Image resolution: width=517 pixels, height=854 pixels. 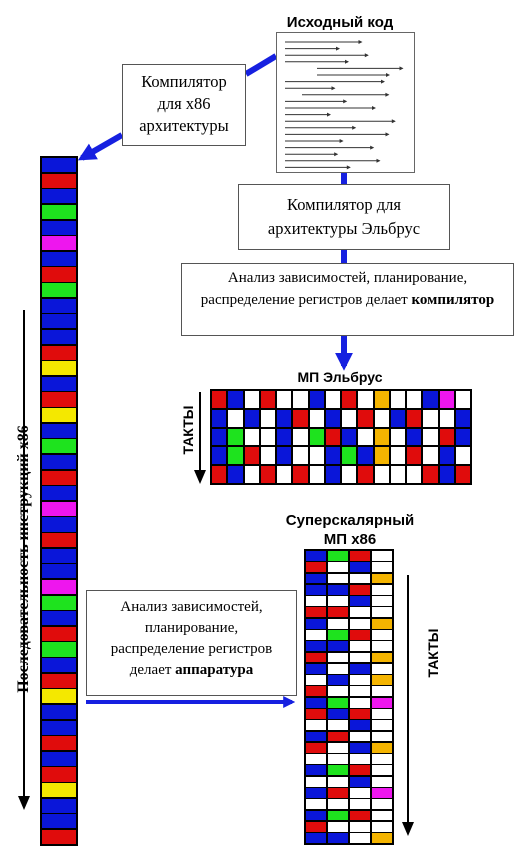 What do you see at coordinates (191, 649) in the screenshot?
I see `hardware-analysis-line3: распределение регистров` at bounding box center [191, 649].